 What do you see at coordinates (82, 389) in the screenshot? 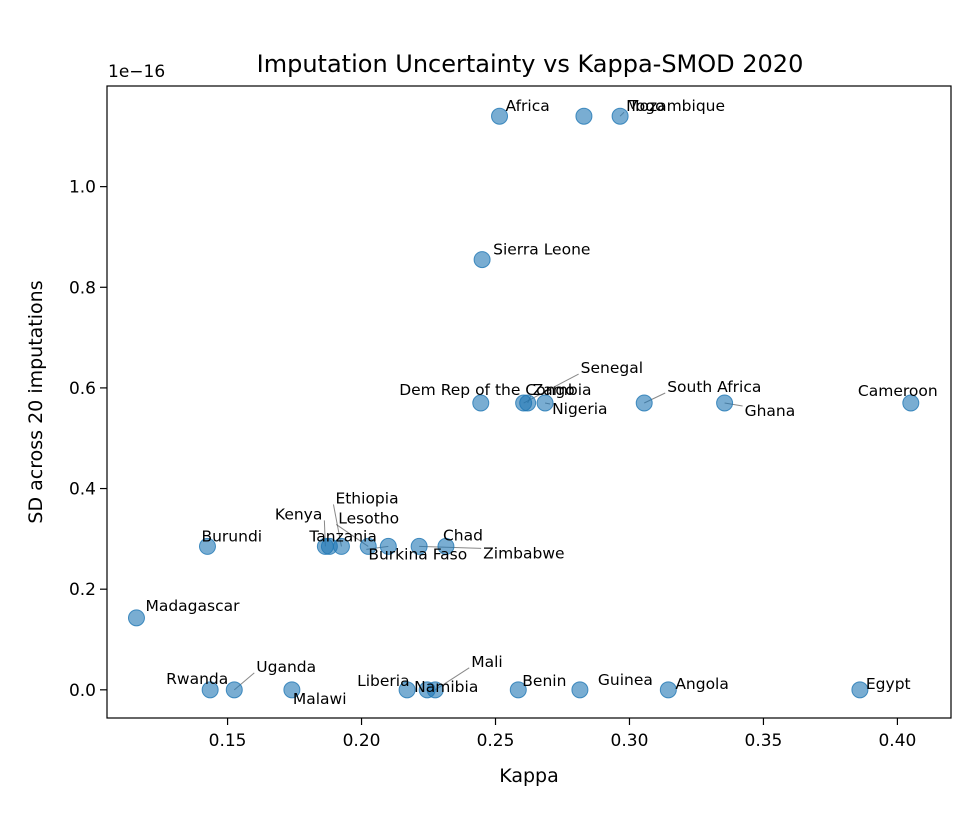
I see `y-tick-label: 0.6` at bounding box center [82, 389].